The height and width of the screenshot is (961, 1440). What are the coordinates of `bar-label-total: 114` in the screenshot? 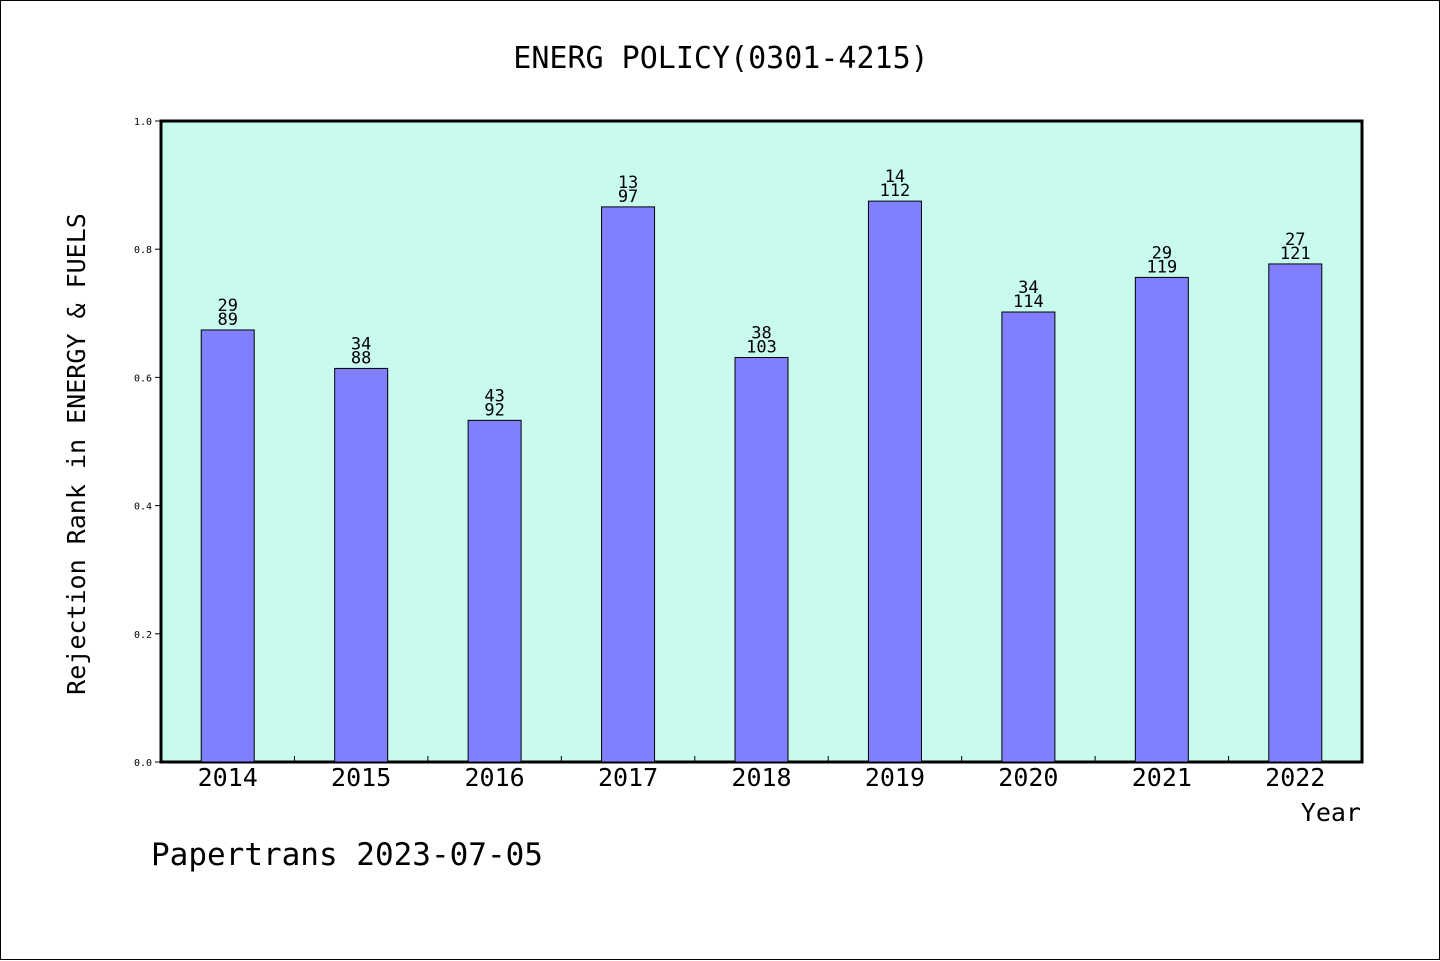 It's located at (1028, 302).